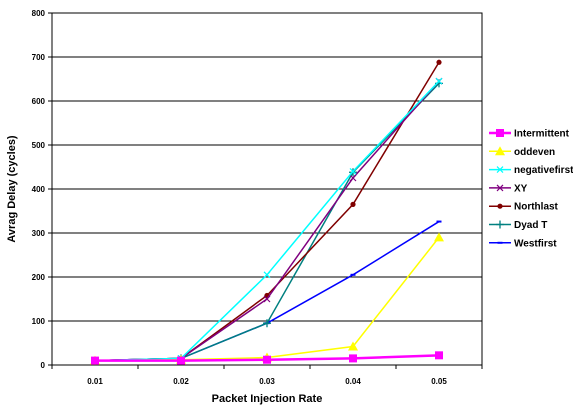 The height and width of the screenshot is (411, 573). Describe the element at coordinates (39, 101) in the screenshot. I see `y-tick-label: 600` at that location.